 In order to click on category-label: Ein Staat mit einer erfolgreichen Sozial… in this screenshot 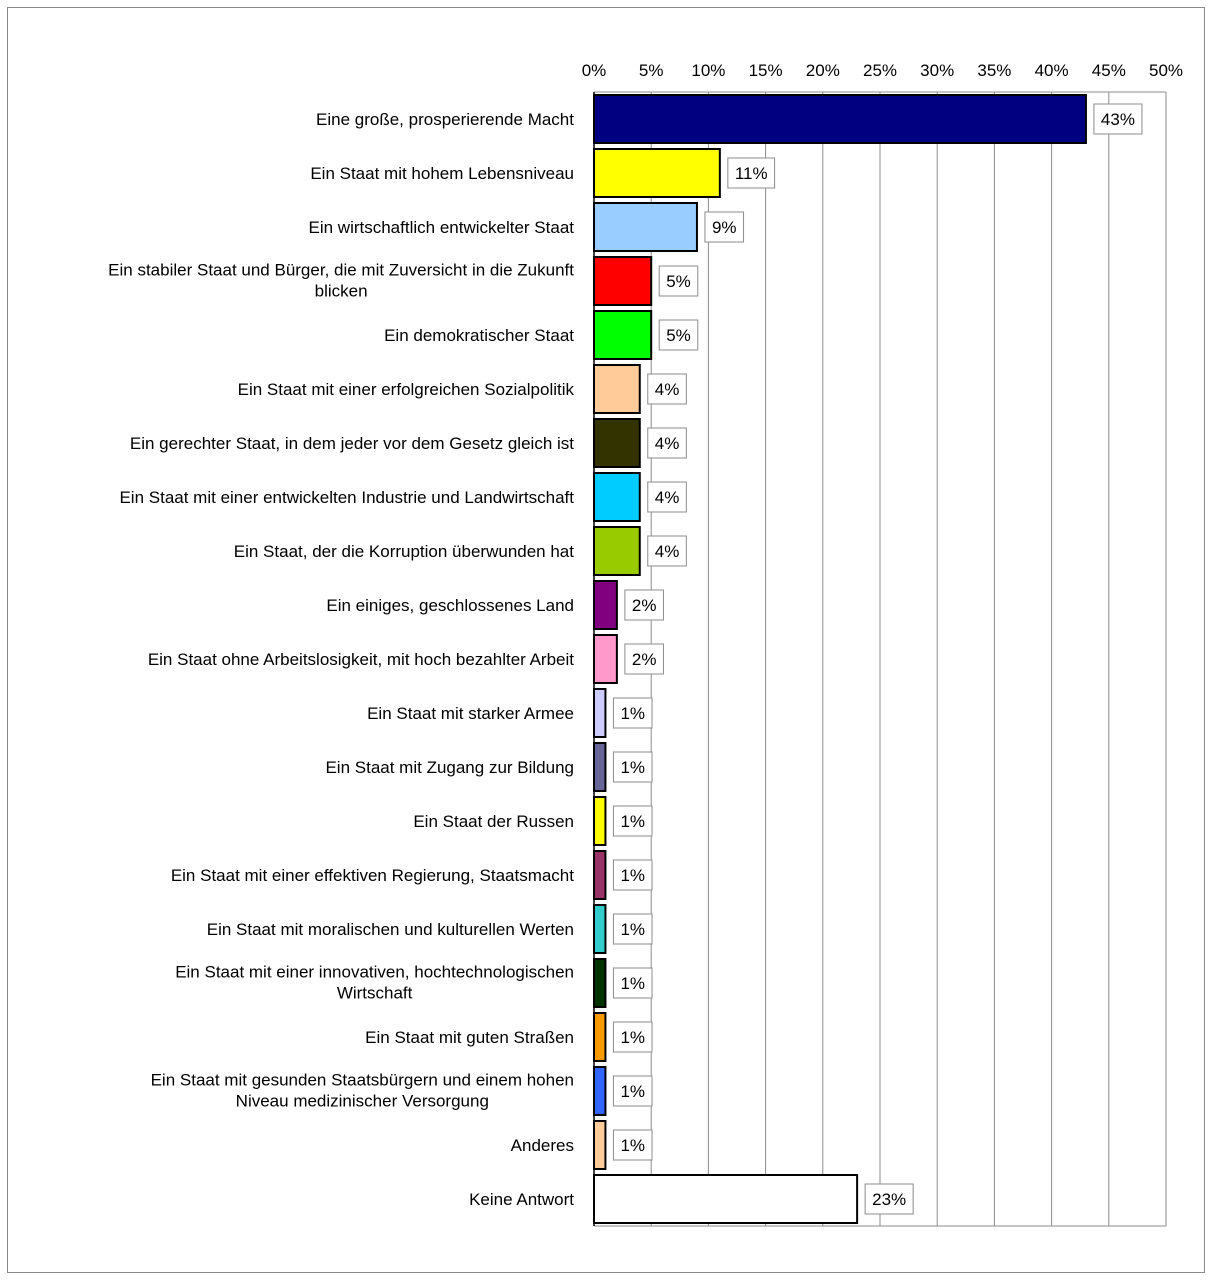, I will do `click(406, 389)`.